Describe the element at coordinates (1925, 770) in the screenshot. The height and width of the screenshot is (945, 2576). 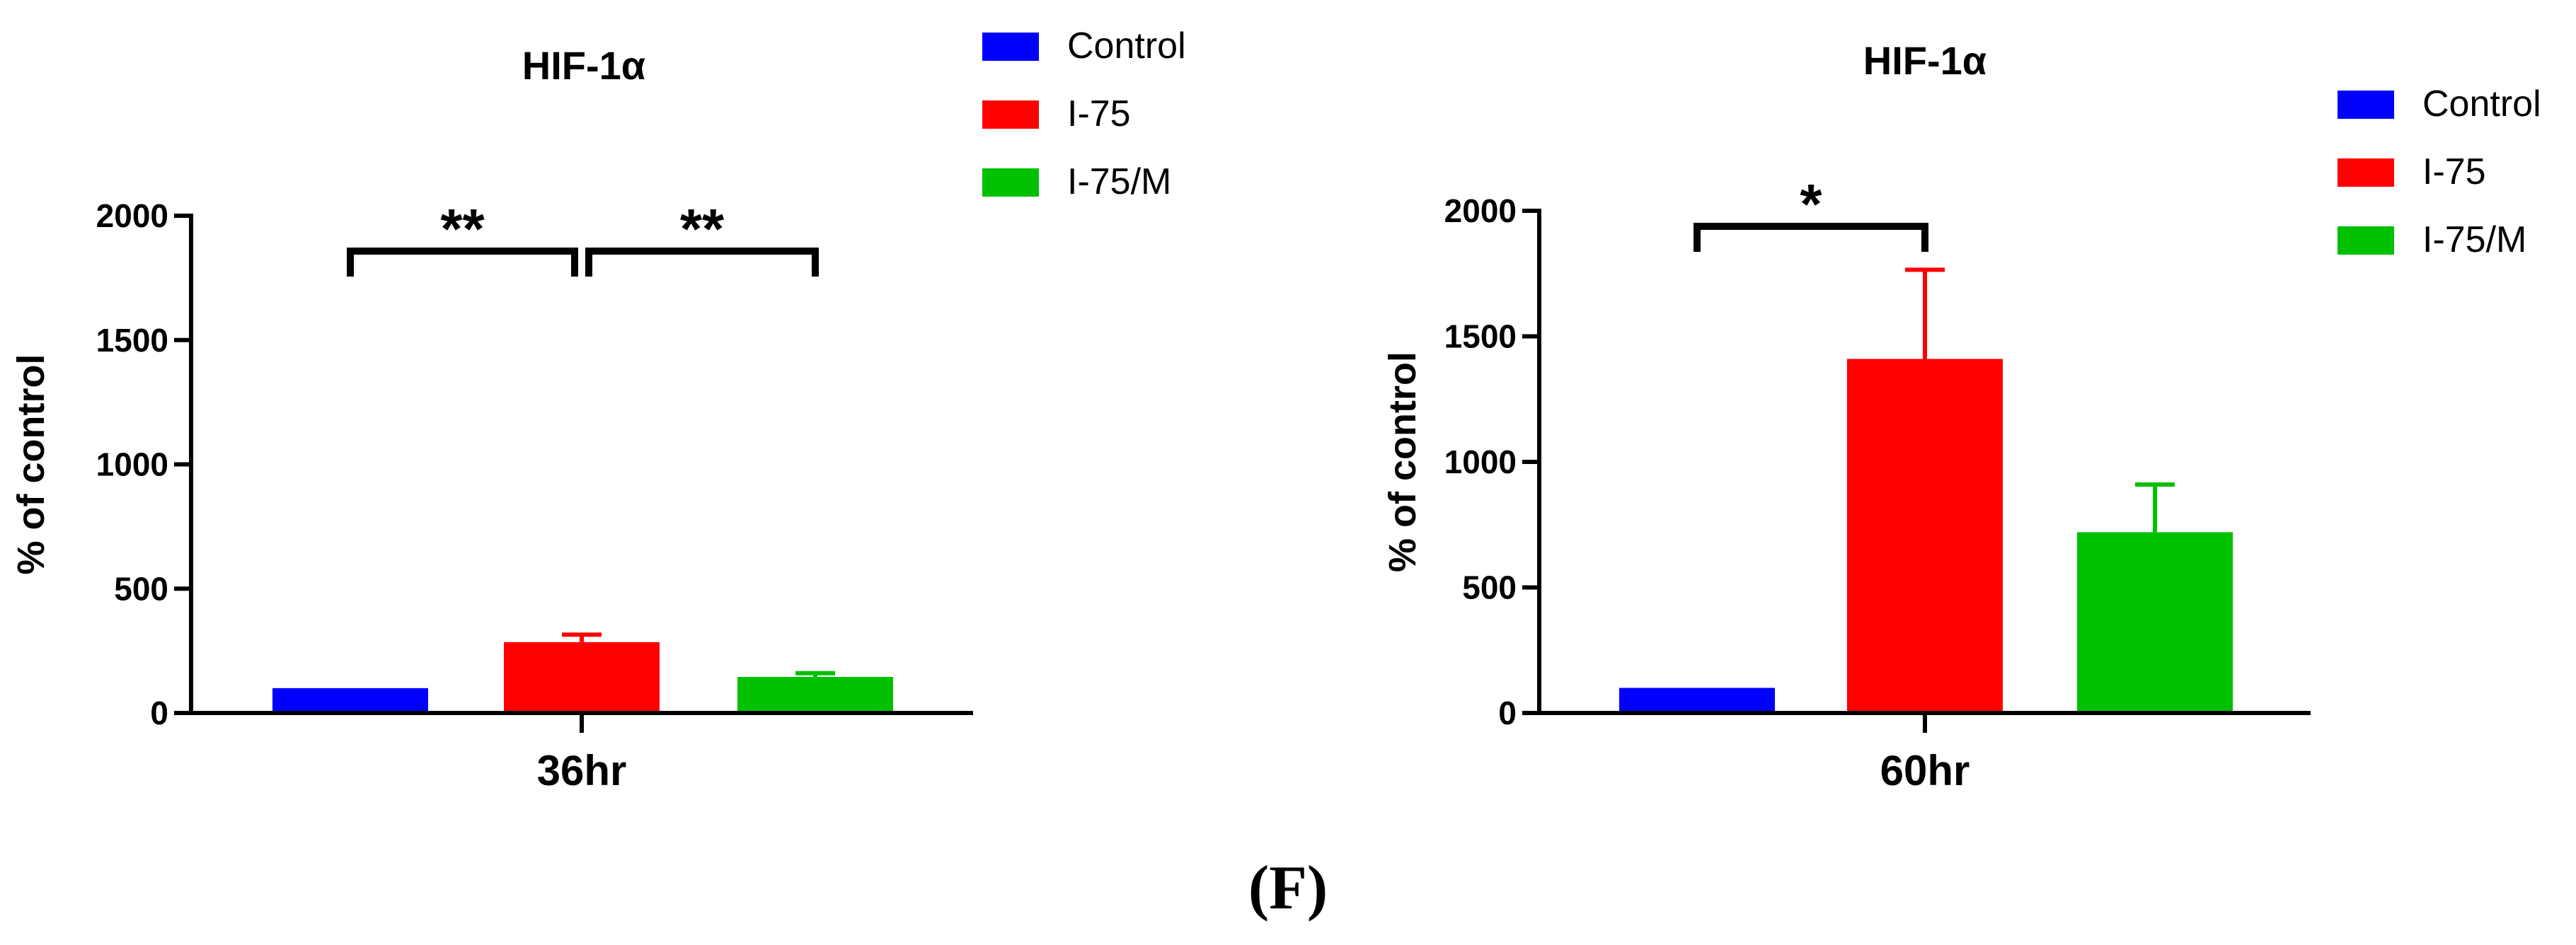
I see `x-axis-label: 60hr` at that location.